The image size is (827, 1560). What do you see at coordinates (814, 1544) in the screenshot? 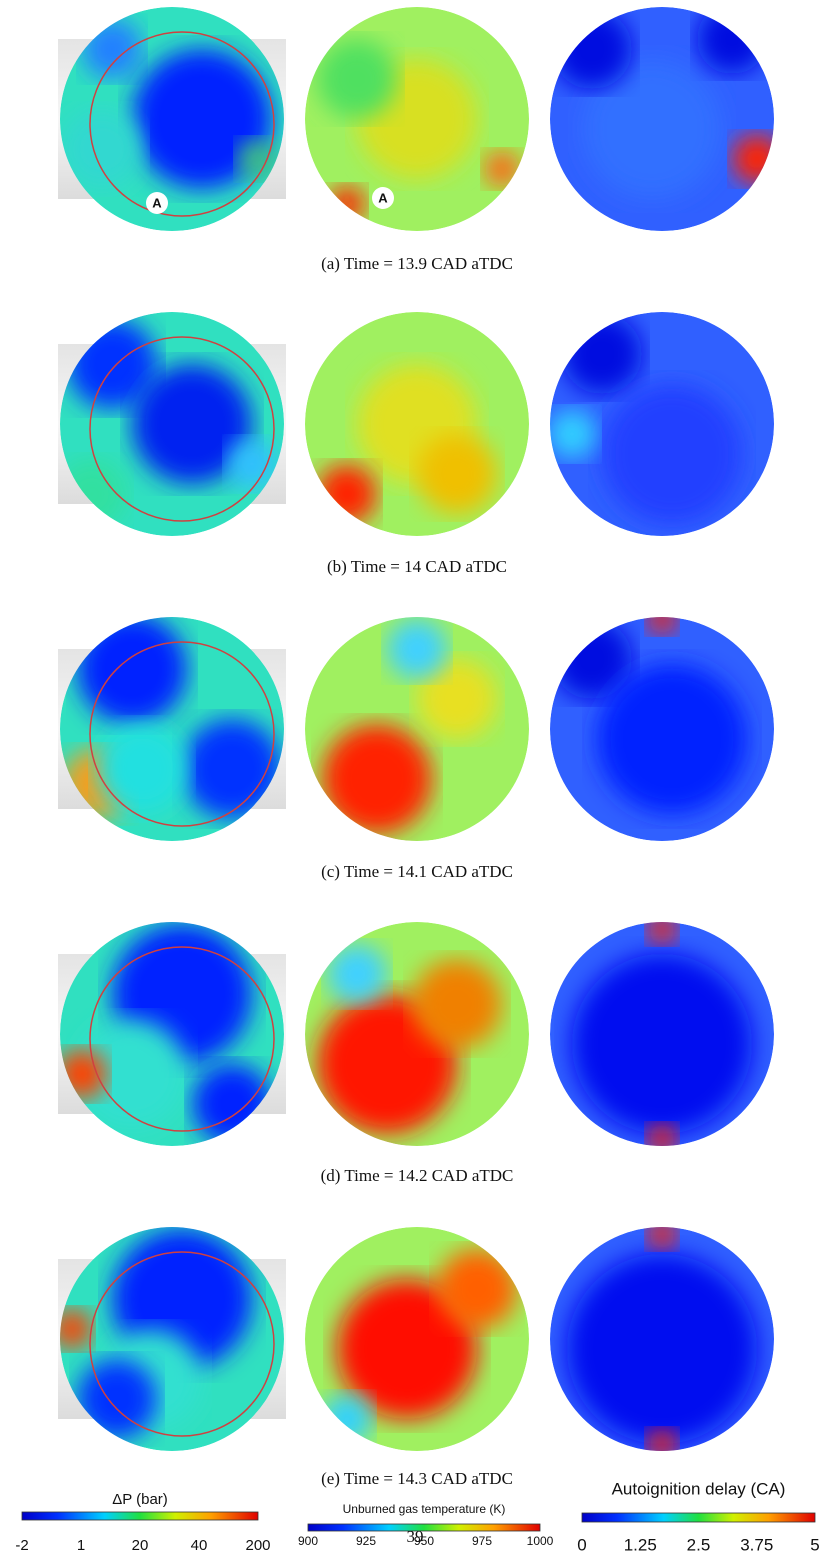
I see `colorbar-tick-label: 5` at bounding box center [814, 1544].